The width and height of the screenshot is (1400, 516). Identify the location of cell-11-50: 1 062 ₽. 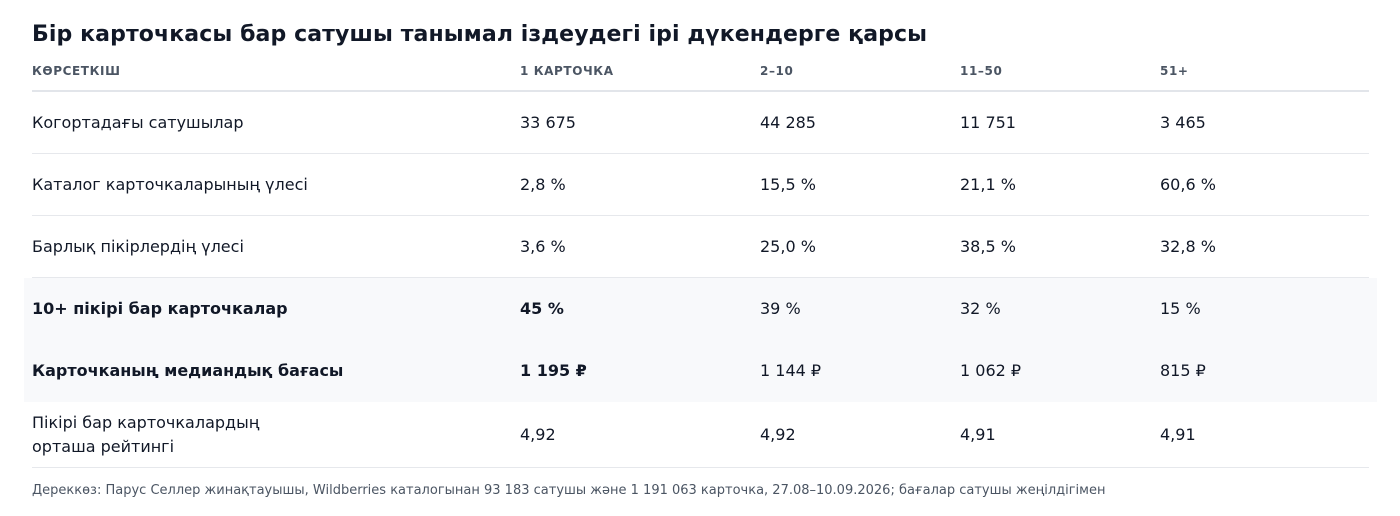
(991, 370).